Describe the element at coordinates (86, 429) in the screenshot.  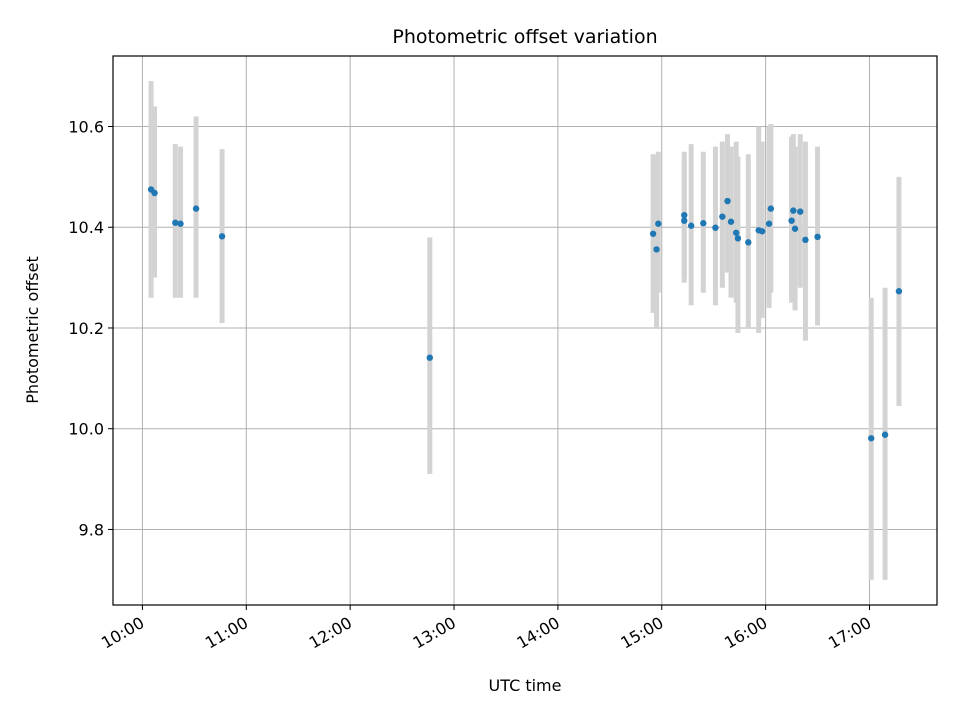
I see `y-tick-label: 10.0` at that location.